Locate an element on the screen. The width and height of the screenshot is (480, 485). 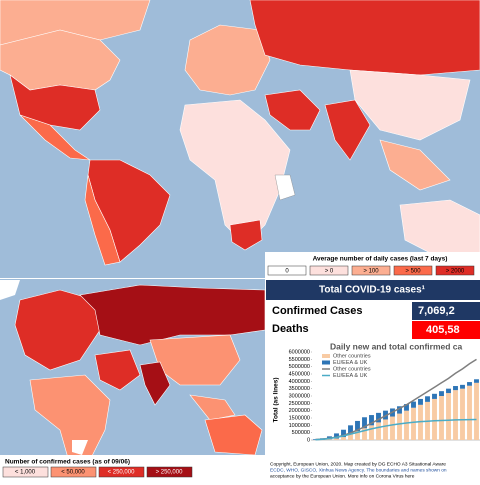
y-tick-label: 2000000 is located at coordinates (299, 411).